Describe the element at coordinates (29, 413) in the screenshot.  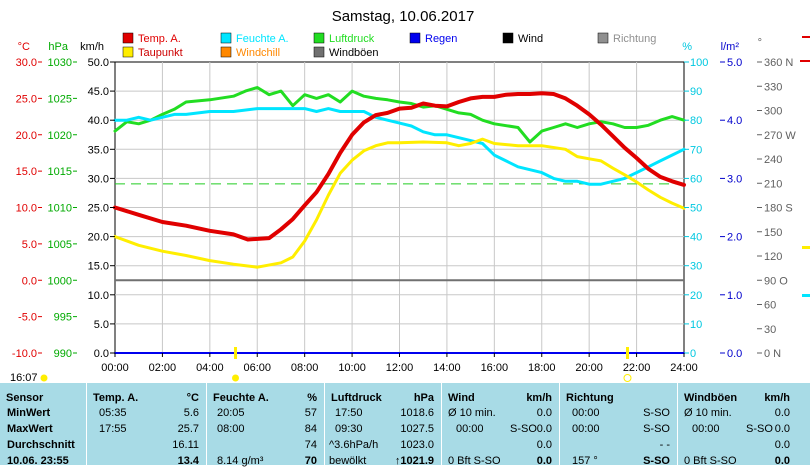
I see `footer-row-label: MinWert` at that location.